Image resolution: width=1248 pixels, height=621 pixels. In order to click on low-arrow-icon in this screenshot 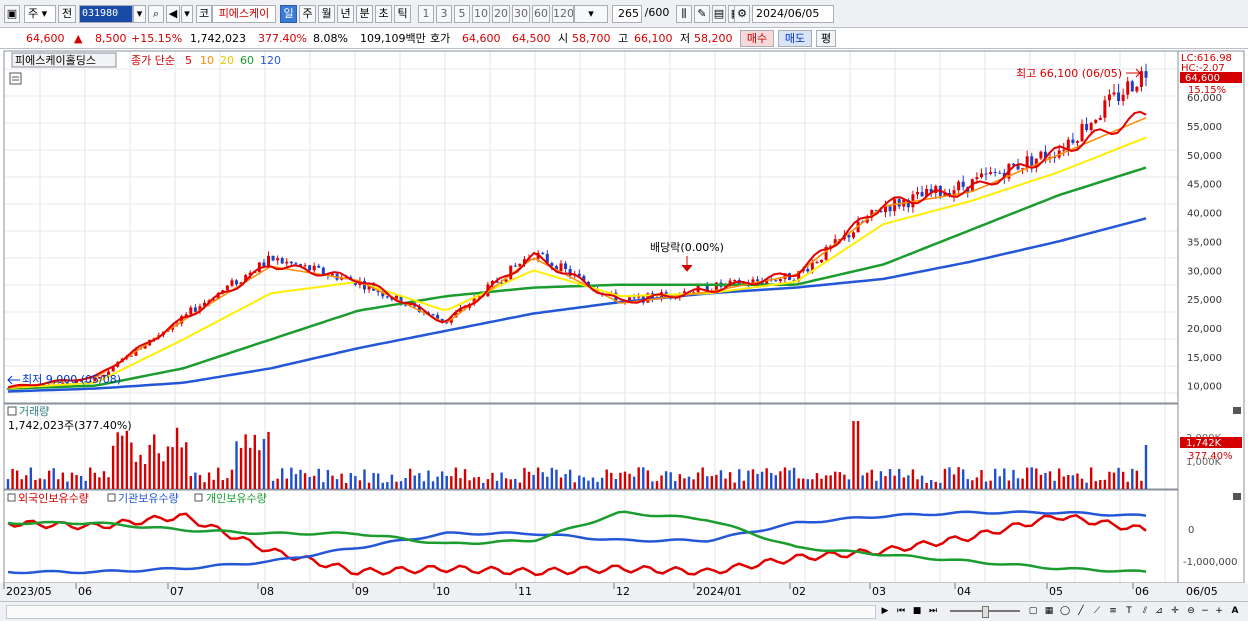, I will do `click(13, 380)`.